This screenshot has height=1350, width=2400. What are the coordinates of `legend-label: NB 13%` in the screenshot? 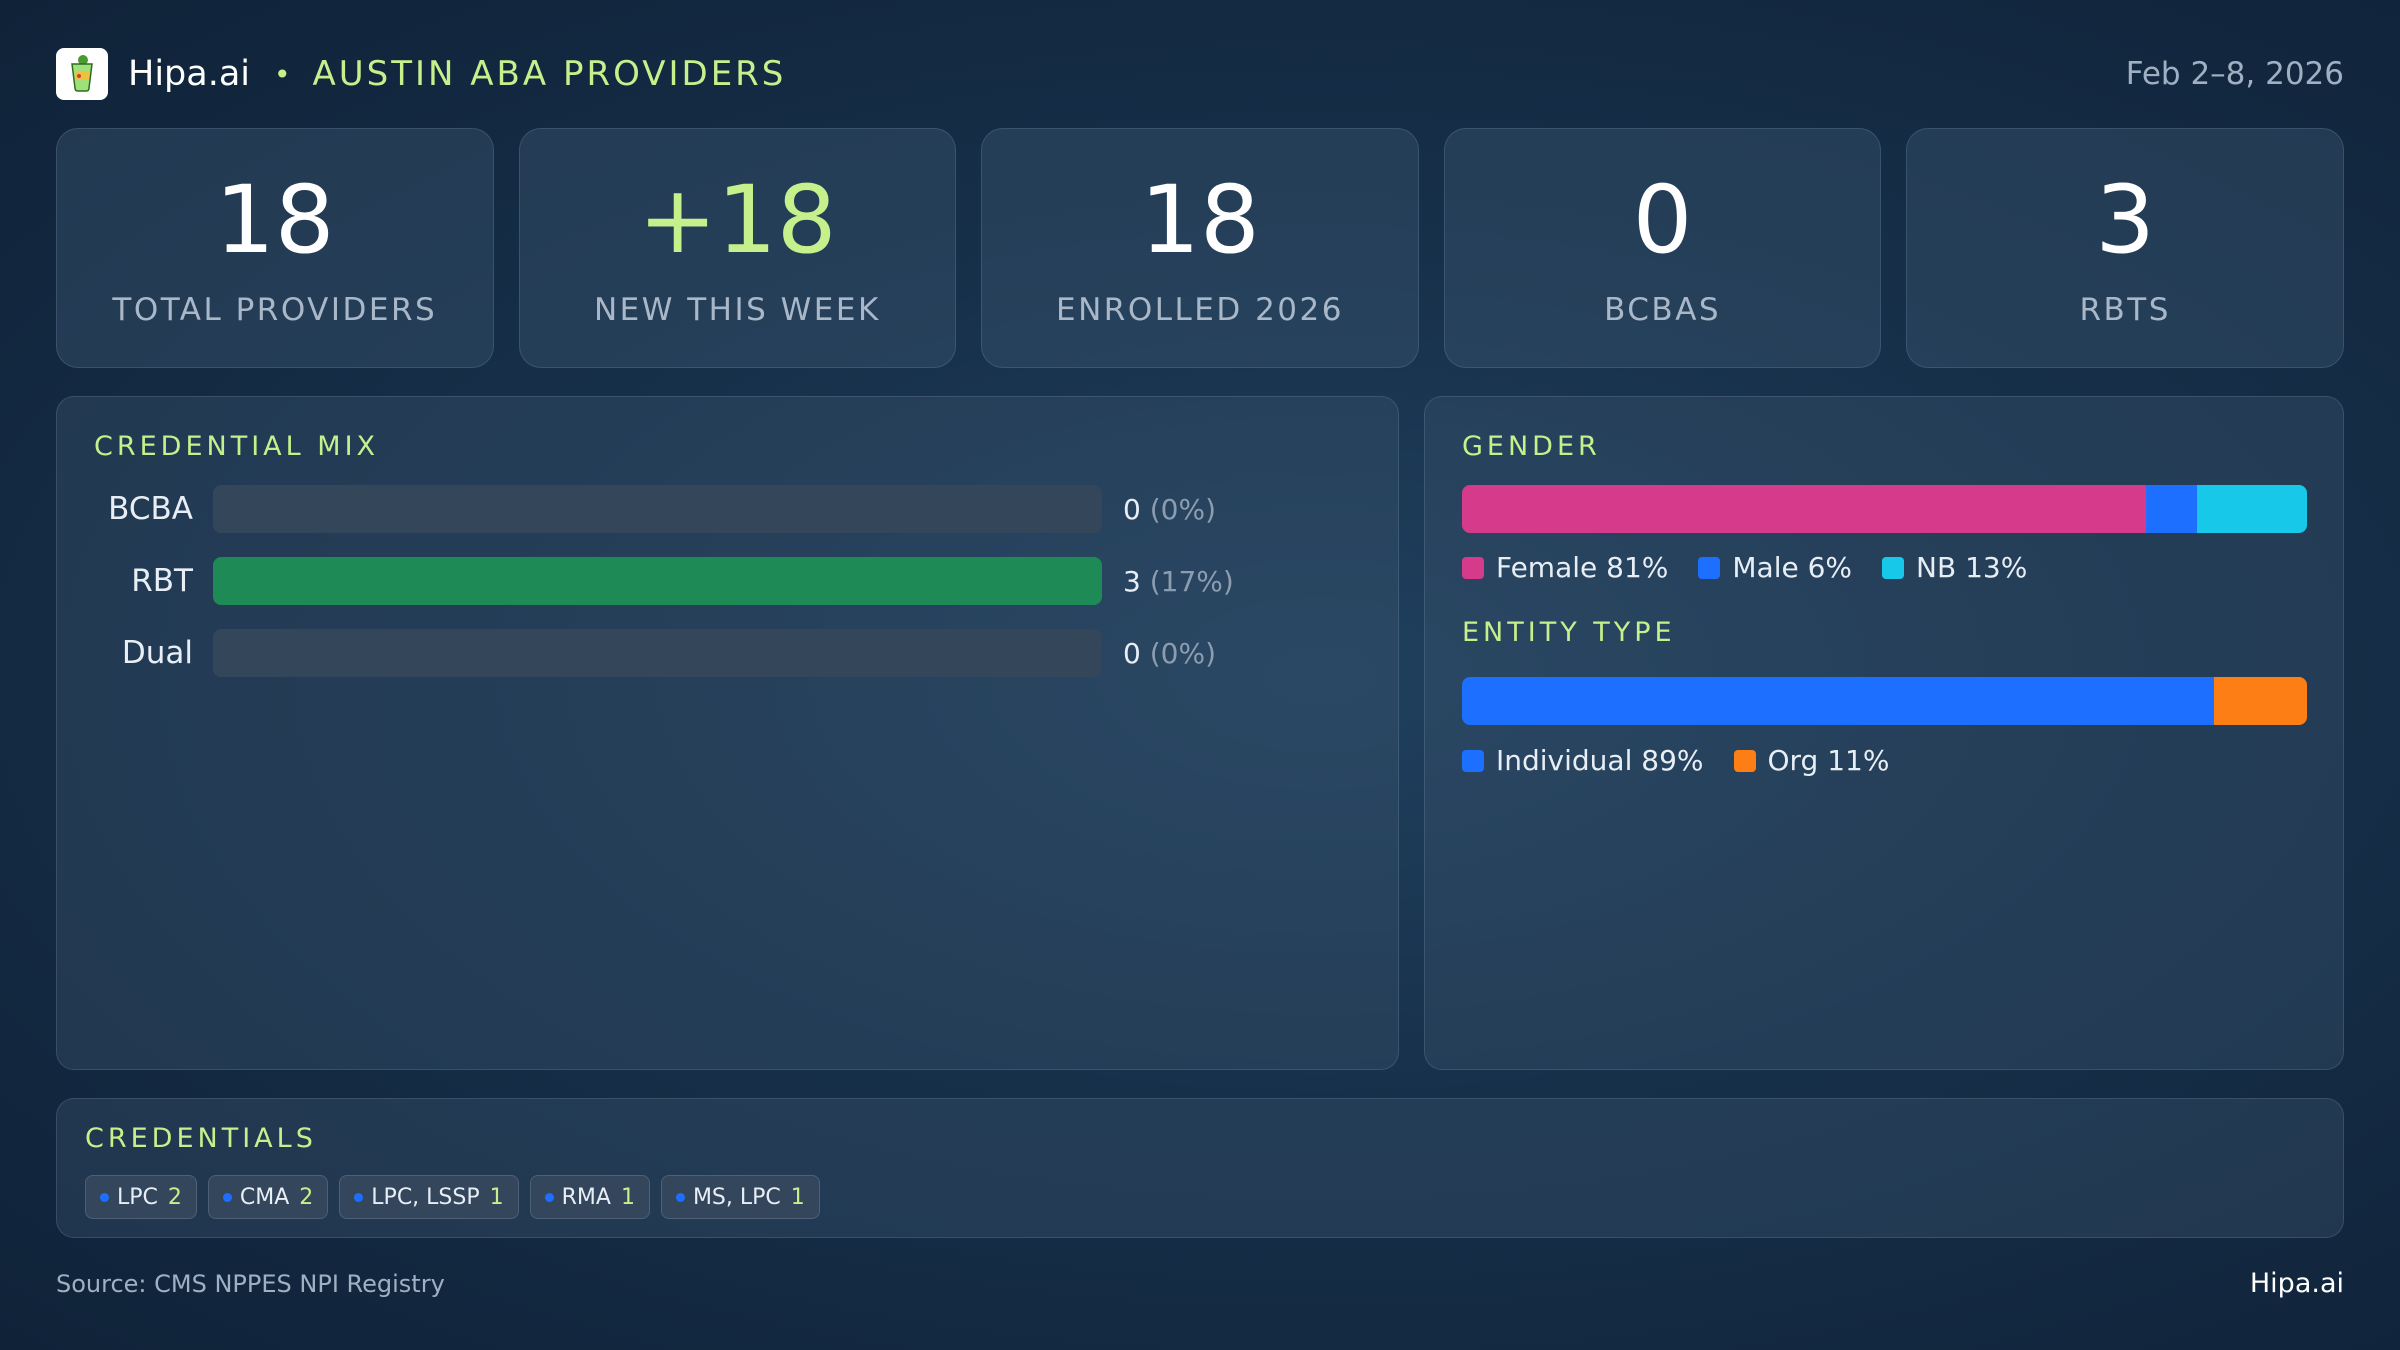 It's located at (1972, 567).